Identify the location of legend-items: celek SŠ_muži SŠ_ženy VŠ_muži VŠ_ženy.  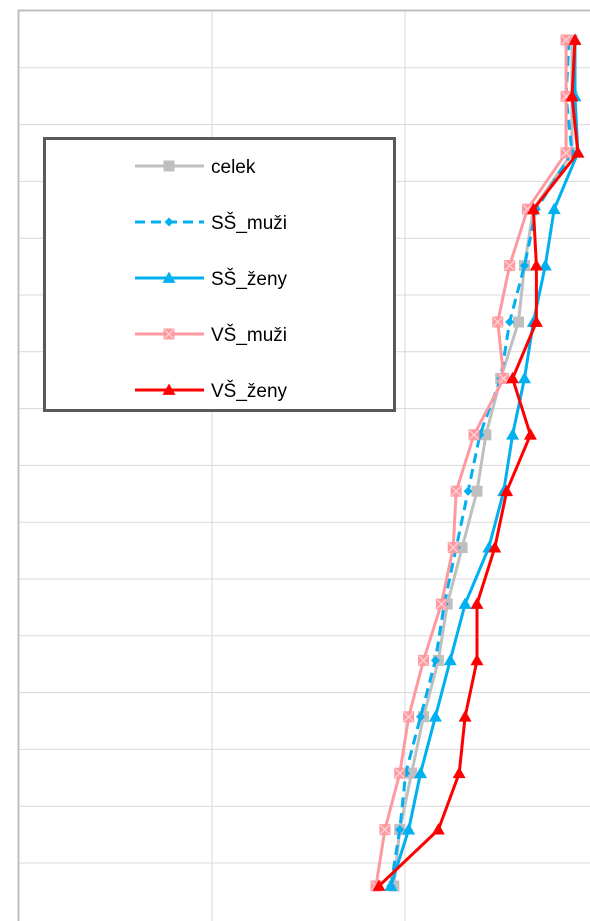
(211, 279).